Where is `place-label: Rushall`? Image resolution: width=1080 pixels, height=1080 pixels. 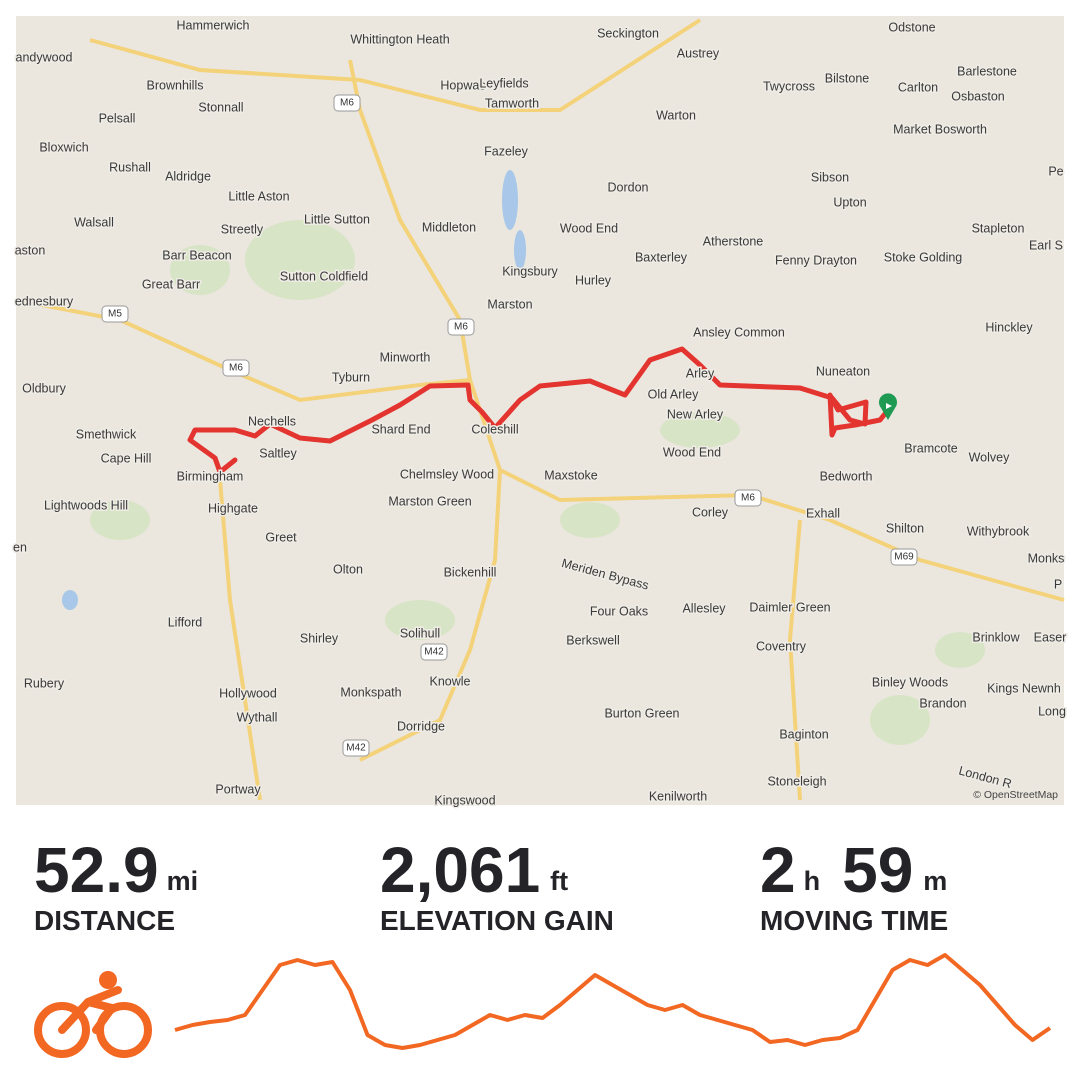 place-label: Rushall is located at coordinates (130, 167).